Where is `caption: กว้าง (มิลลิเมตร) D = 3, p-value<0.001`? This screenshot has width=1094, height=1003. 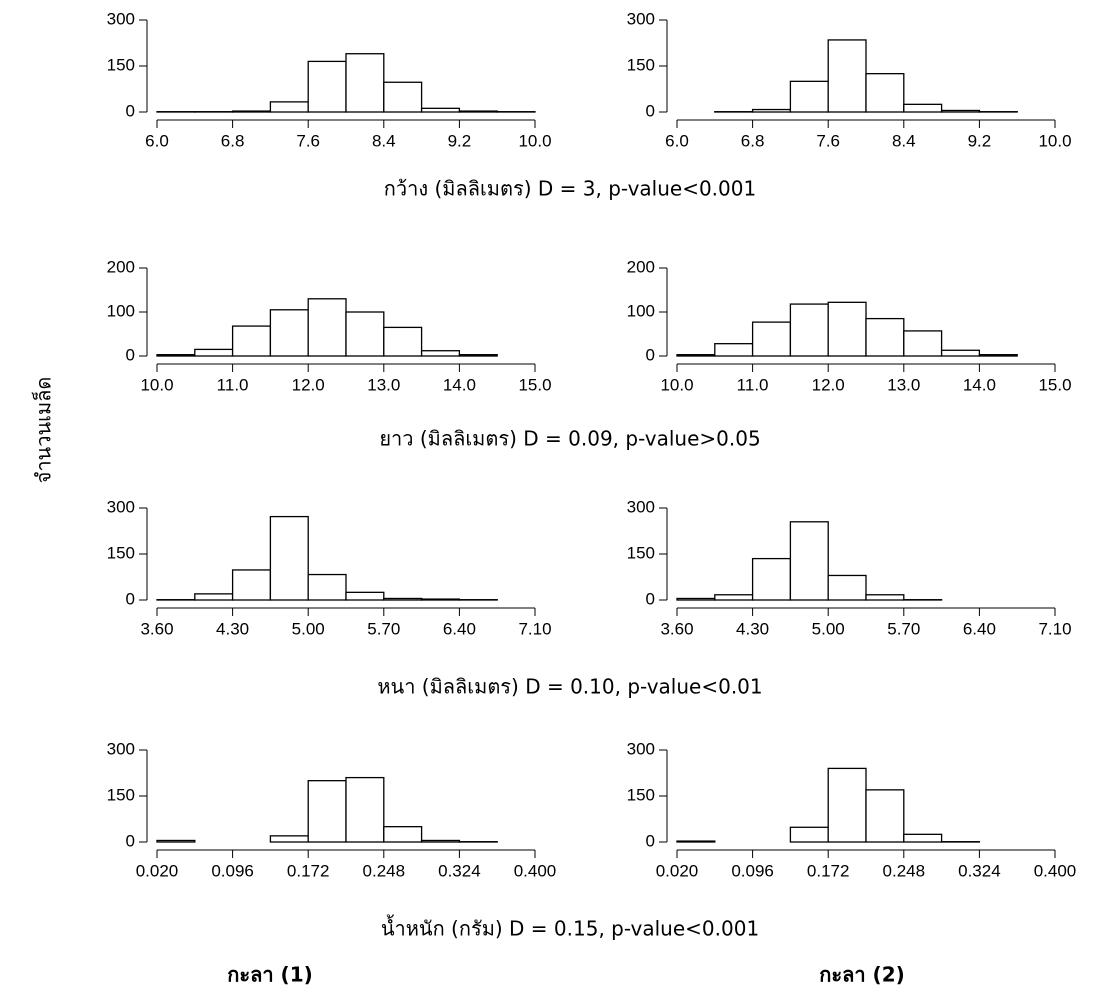 caption: กว้าง (มิลลิเมตร) D = 3, p-value<0.001 is located at coordinates (570, 189).